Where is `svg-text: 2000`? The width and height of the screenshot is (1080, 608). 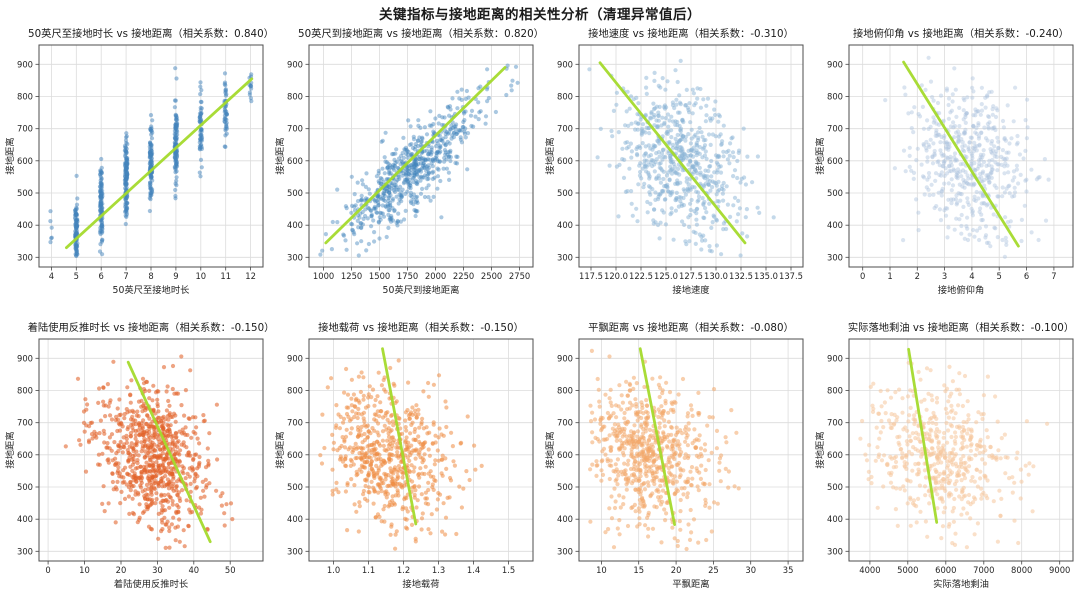 svg-text: 2000 is located at coordinates (435, 276).